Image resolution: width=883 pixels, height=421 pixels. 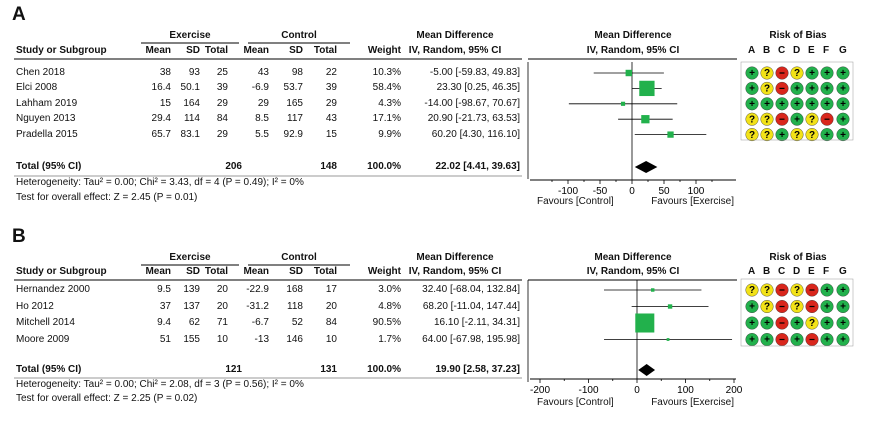 I want to click on cell-mean-difference-ci: 64.00 [-67.98, 195.98], so click(x=471, y=339).